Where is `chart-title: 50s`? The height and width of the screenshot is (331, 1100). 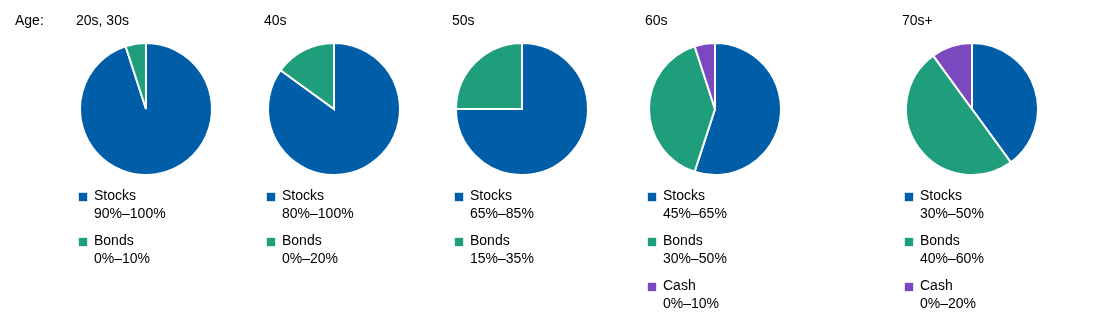
chart-title: 50s is located at coordinates (463, 20).